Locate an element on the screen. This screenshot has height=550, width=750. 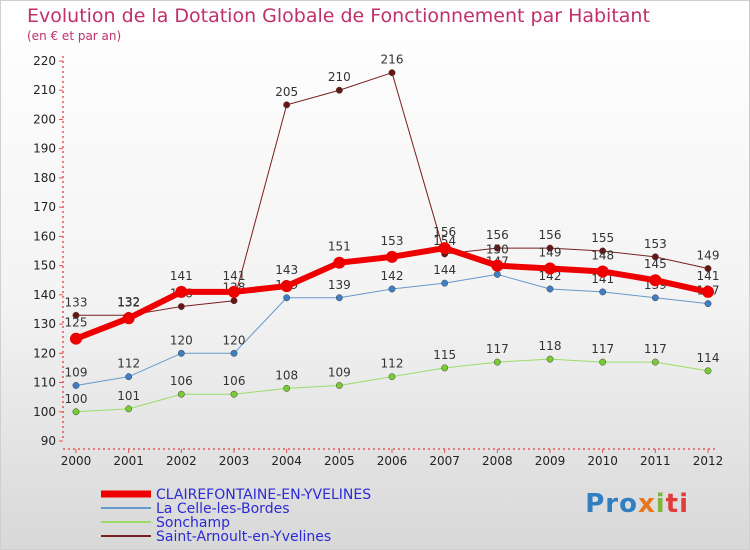
data-label-saint-arnoult-en-yvelines: 216 is located at coordinates (392, 60).